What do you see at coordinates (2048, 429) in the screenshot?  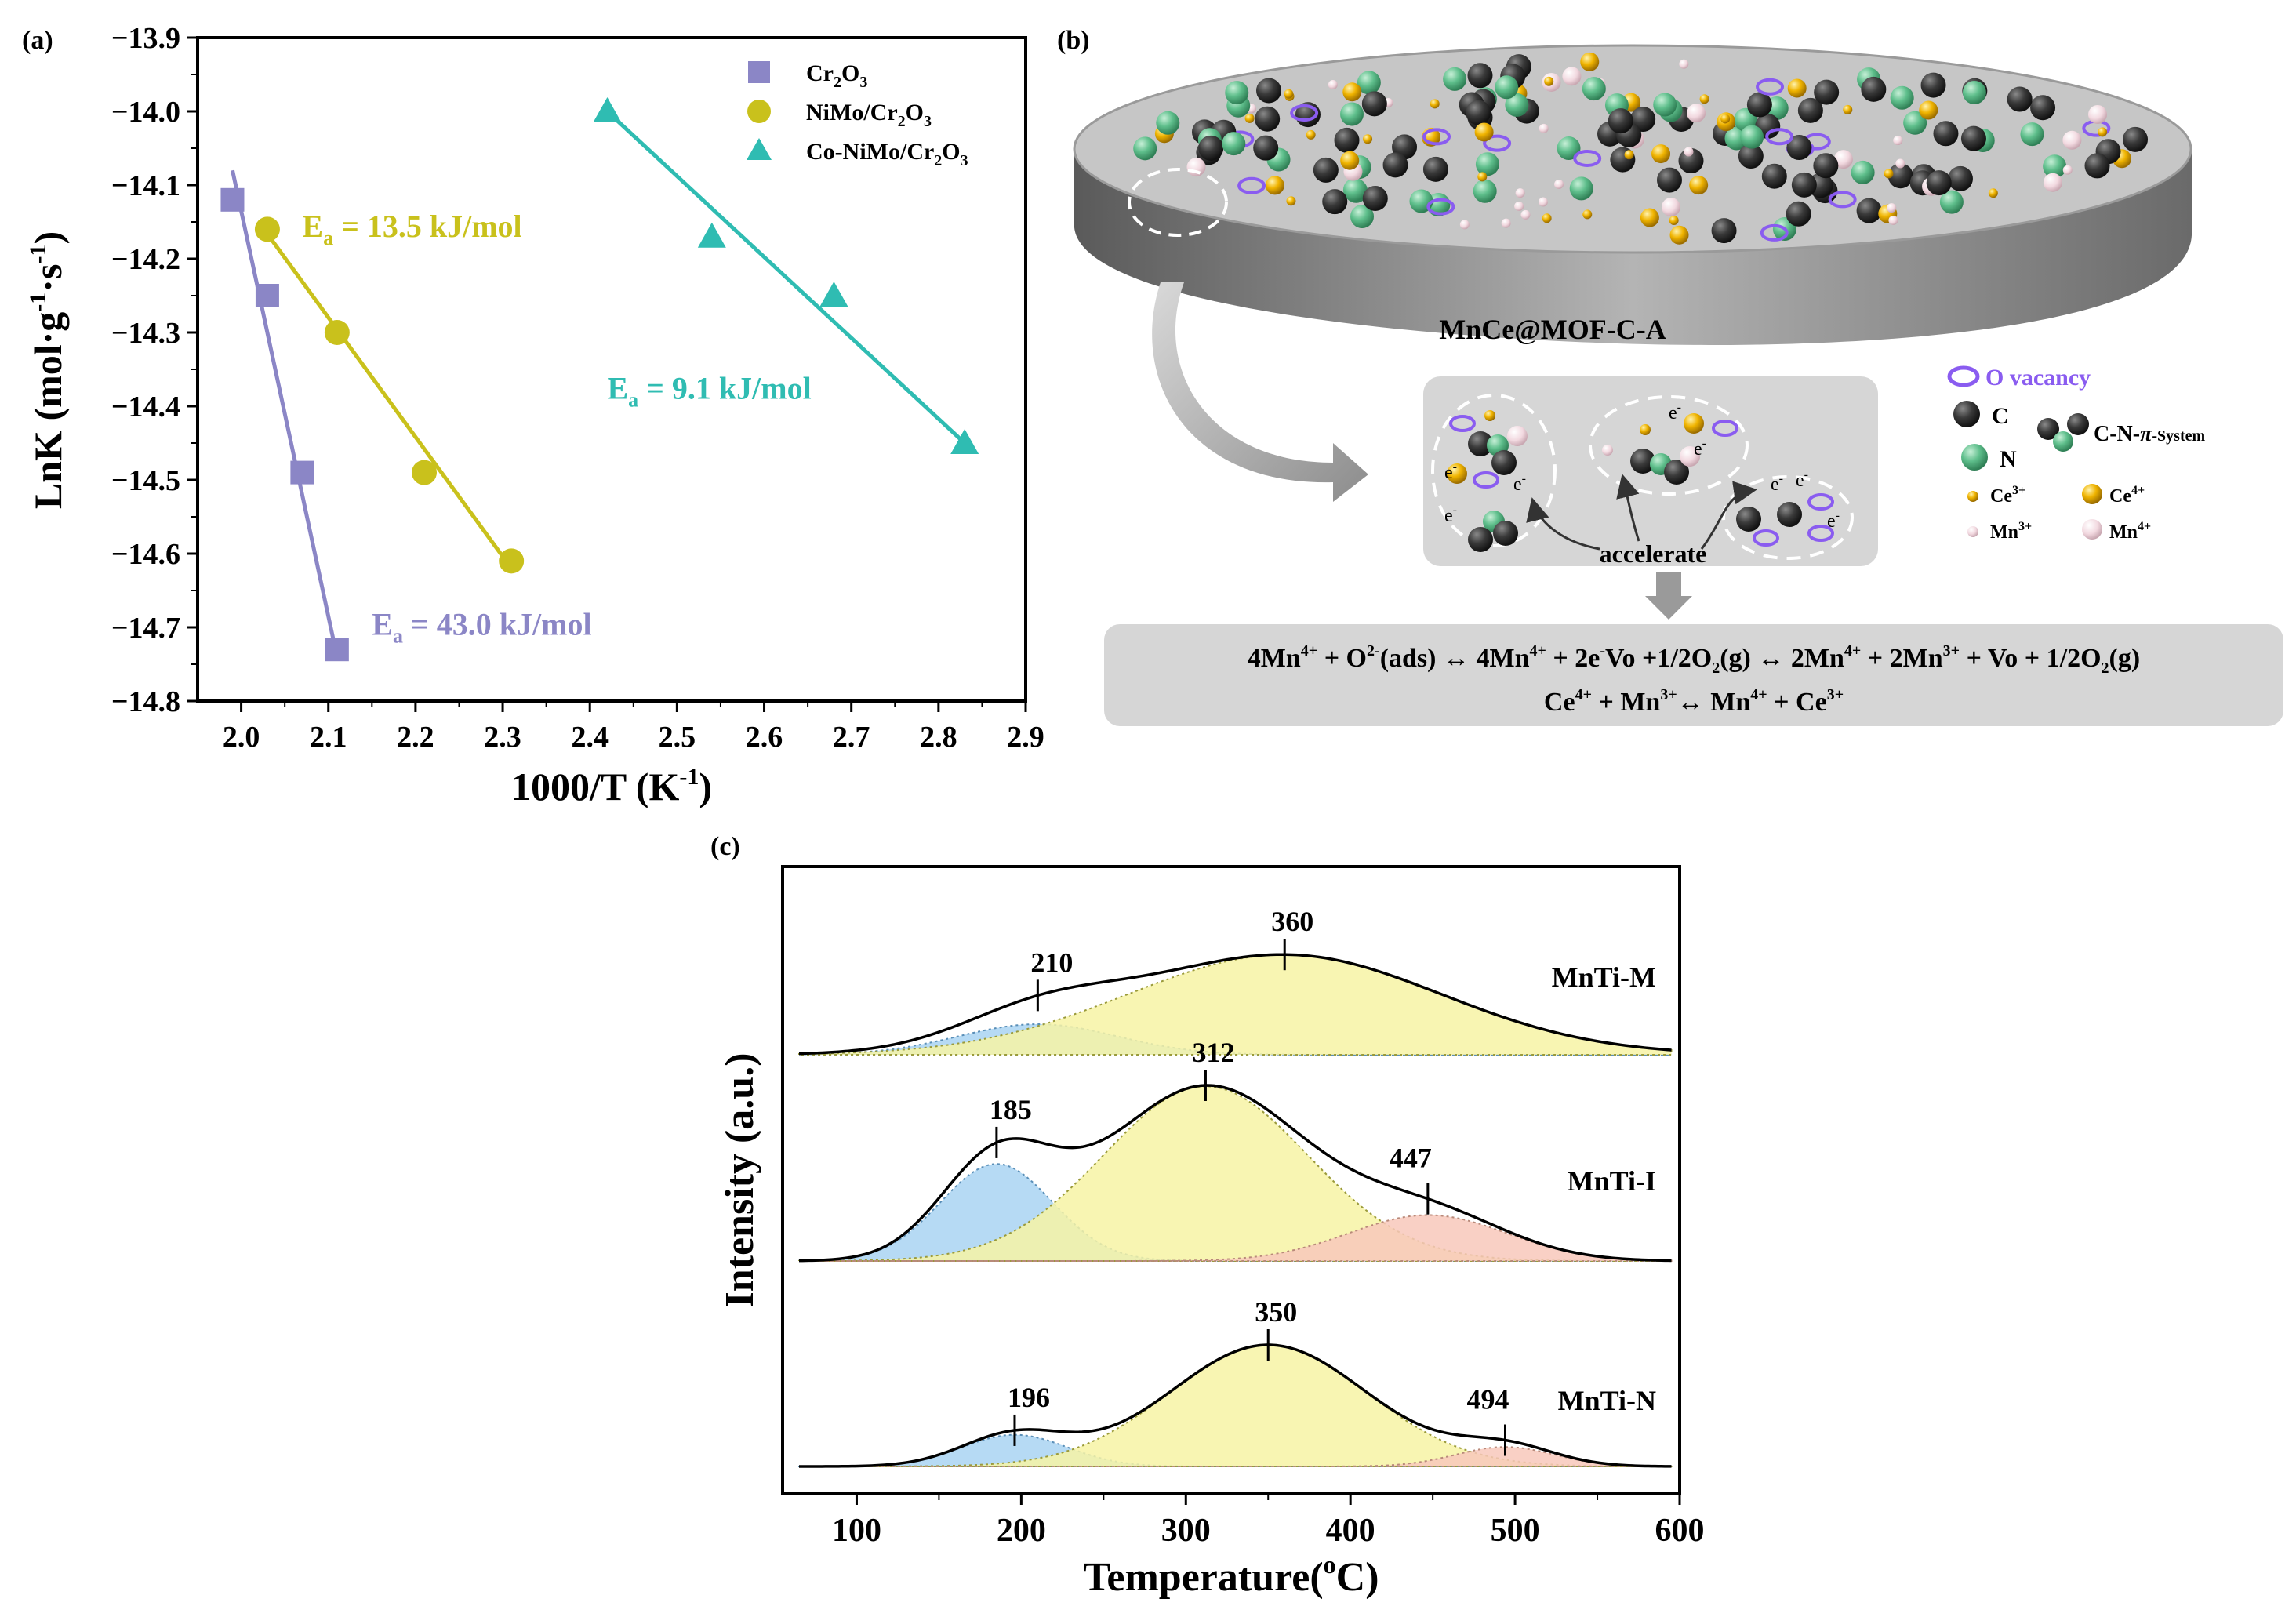 I see `cn-system-c1-icon` at bounding box center [2048, 429].